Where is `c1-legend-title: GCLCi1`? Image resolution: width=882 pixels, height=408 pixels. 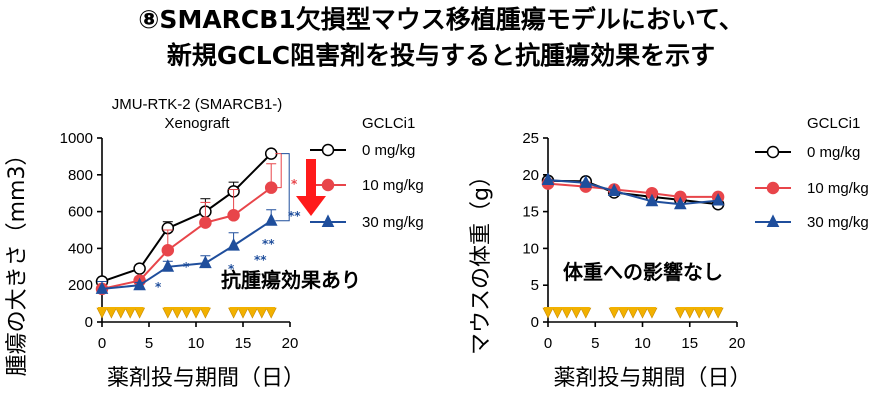 c1-legend-title: GCLCi1 is located at coordinates (388, 123).